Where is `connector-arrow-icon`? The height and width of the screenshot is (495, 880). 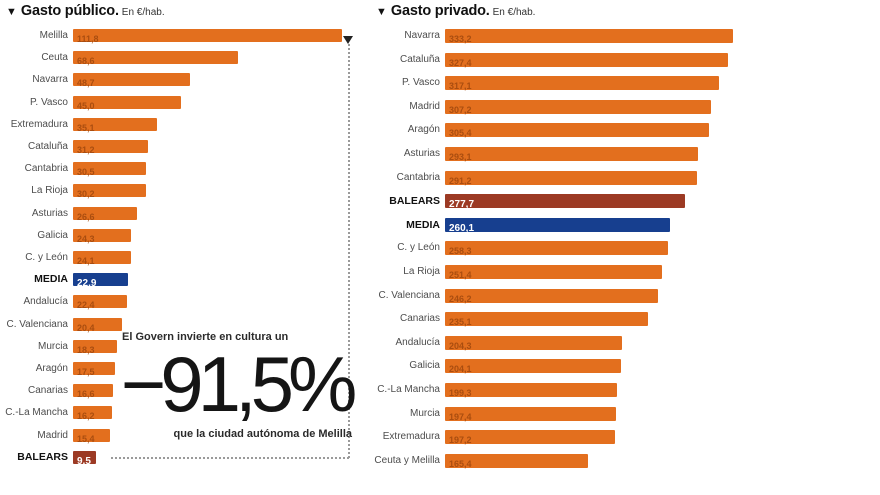 connector-arrow-icon is located at coordinates (348, 40).